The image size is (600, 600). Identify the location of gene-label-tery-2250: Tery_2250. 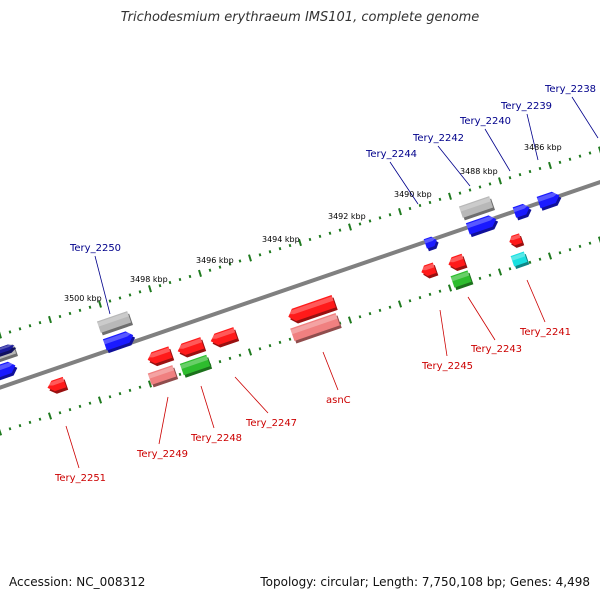
(95, 248).